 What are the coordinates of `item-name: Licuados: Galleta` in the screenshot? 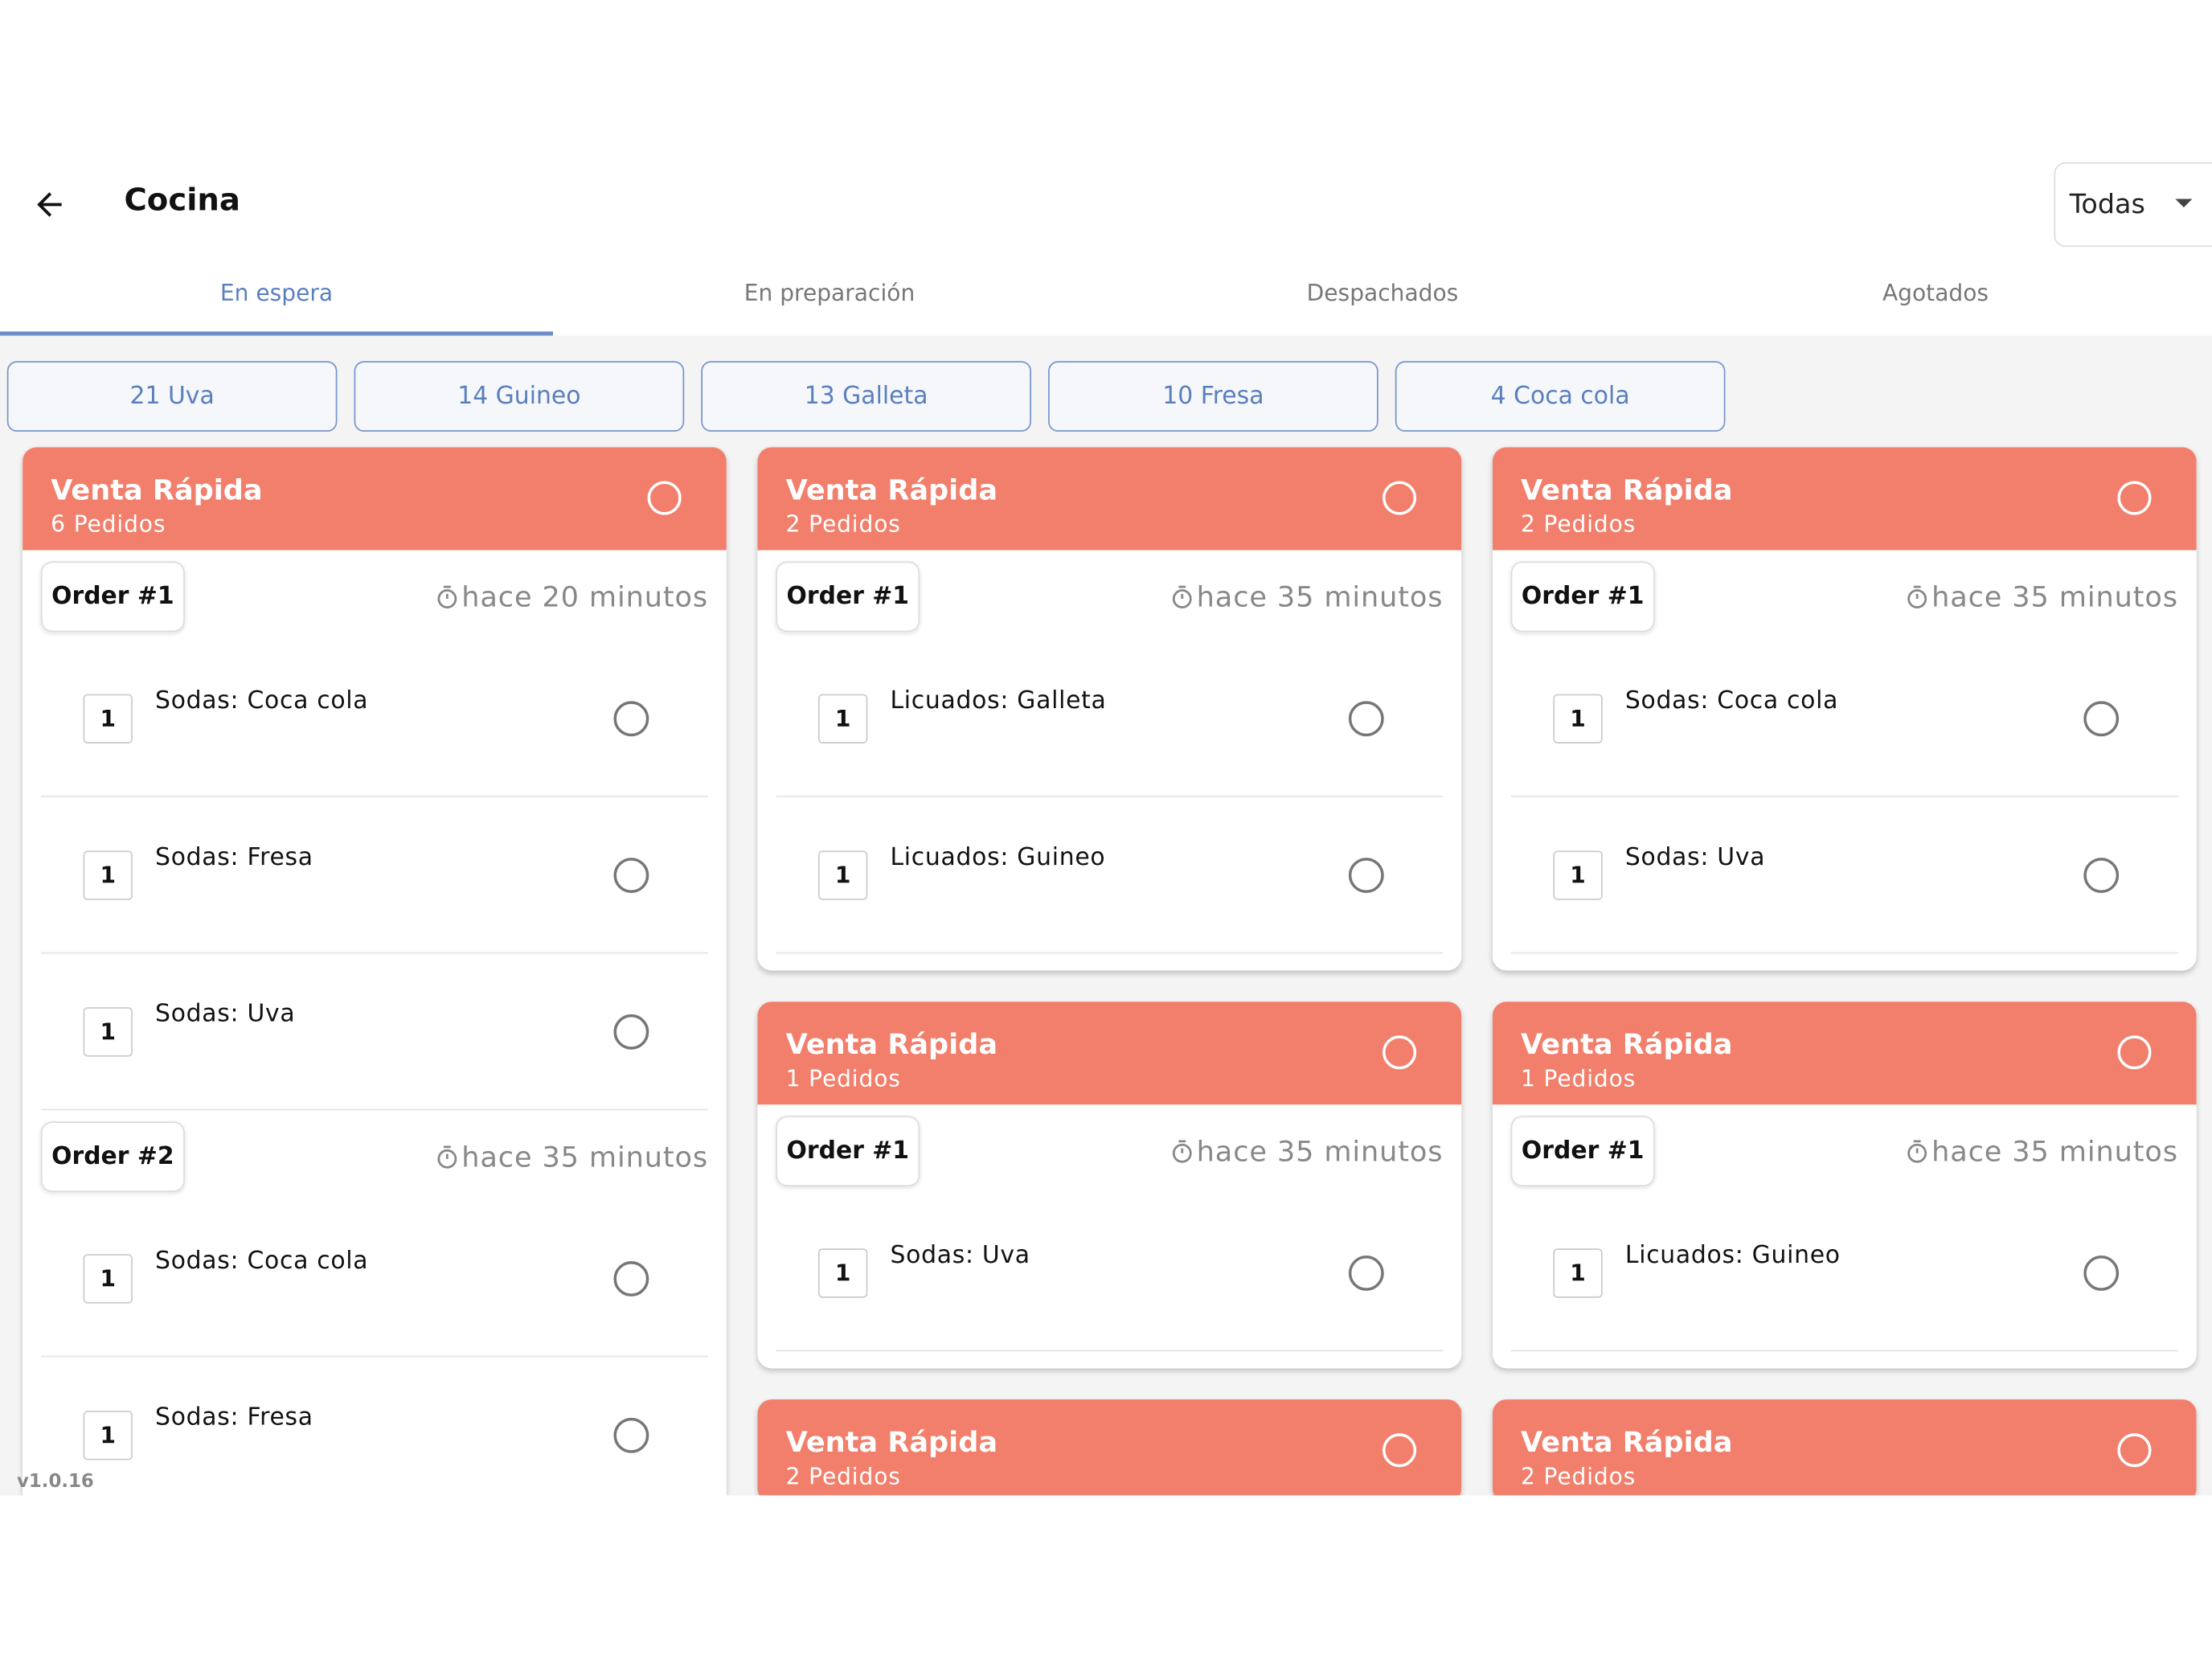 It's located at (998, 700).